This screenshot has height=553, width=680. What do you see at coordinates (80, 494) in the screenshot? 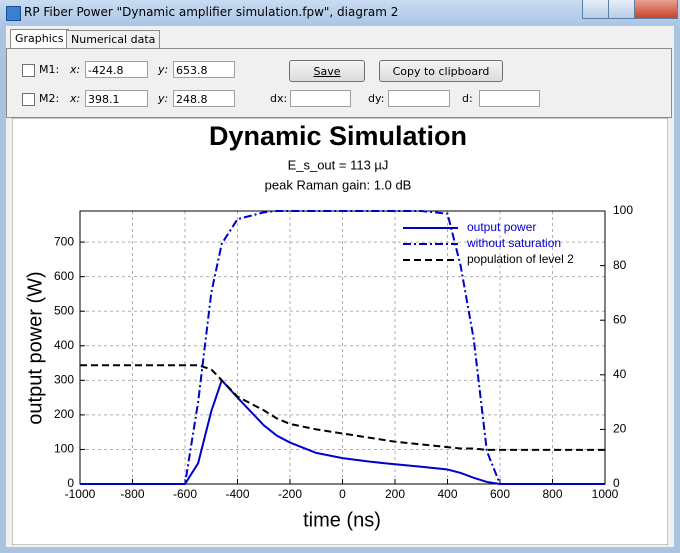
I see `x-tick-label: -1000` at bounding box center [80, 494].